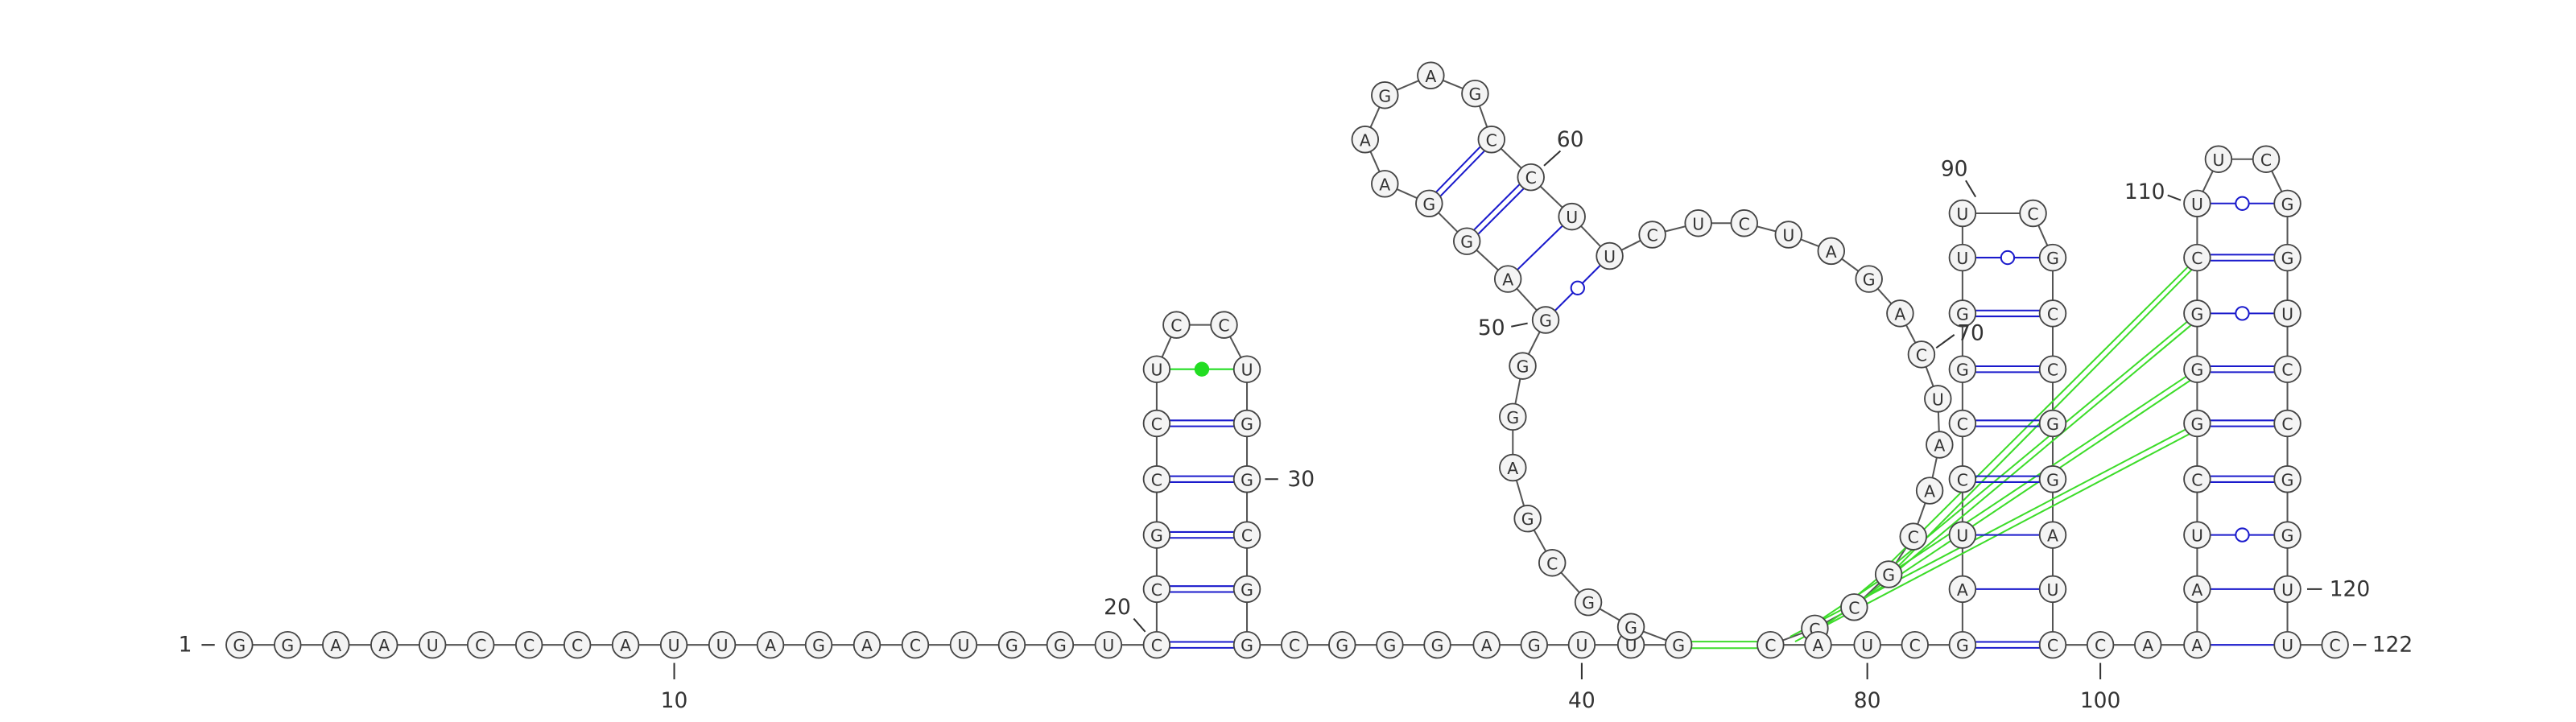  I want to click on number-label: 10, so click(674, 700).